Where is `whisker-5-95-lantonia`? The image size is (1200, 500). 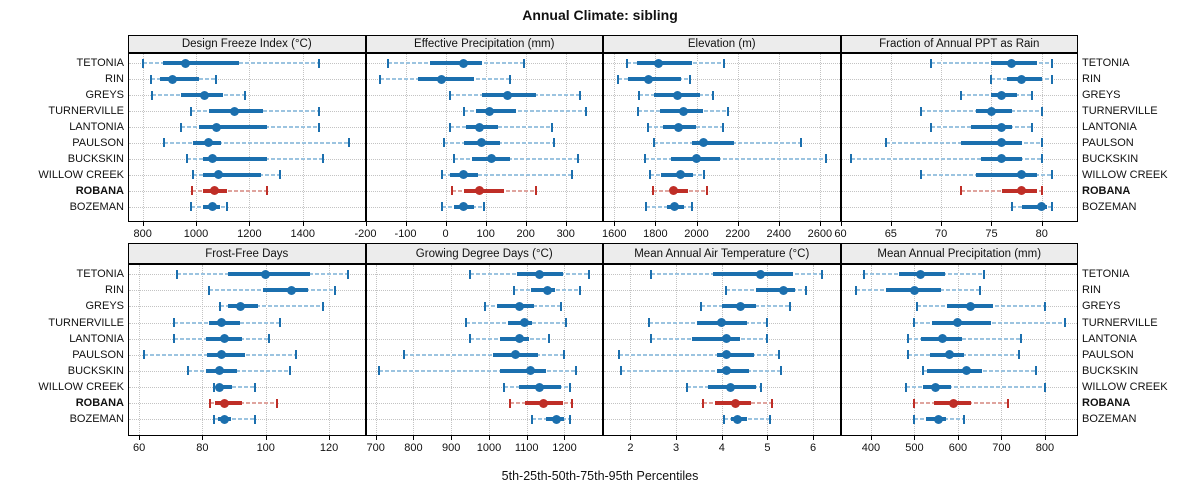
whisker-5-95-lantonia is located at coordinates (964, 338).